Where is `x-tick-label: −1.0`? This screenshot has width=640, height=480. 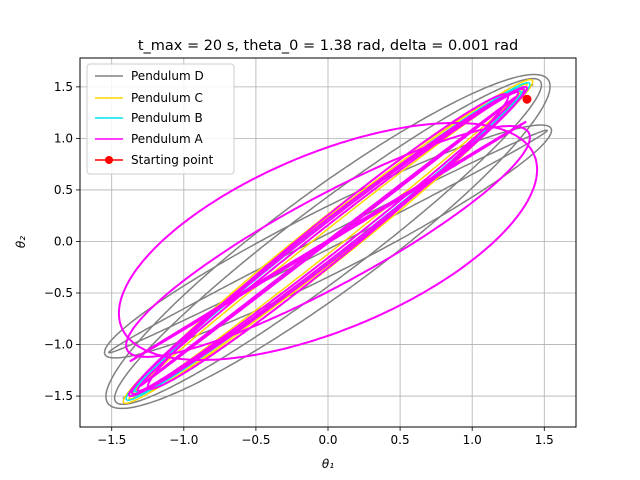 x-tick-label: −1.0 is located at coordinates (183, 440).